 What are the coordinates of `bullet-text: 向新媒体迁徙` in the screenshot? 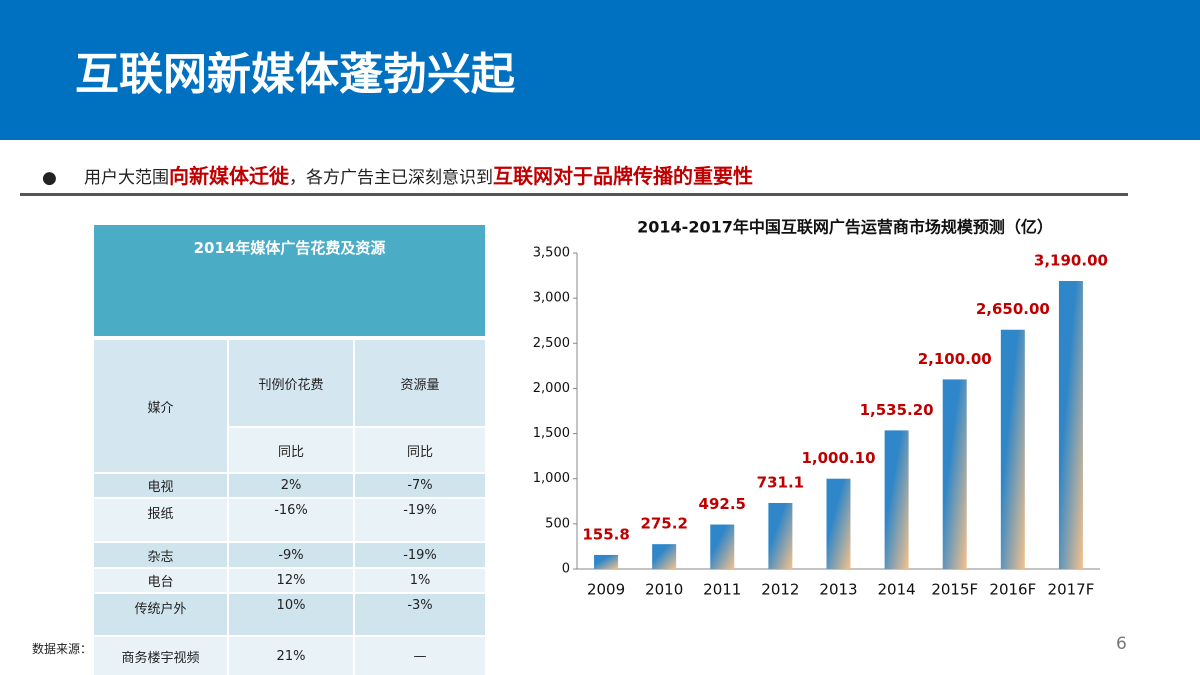 It's located at (229, 176).